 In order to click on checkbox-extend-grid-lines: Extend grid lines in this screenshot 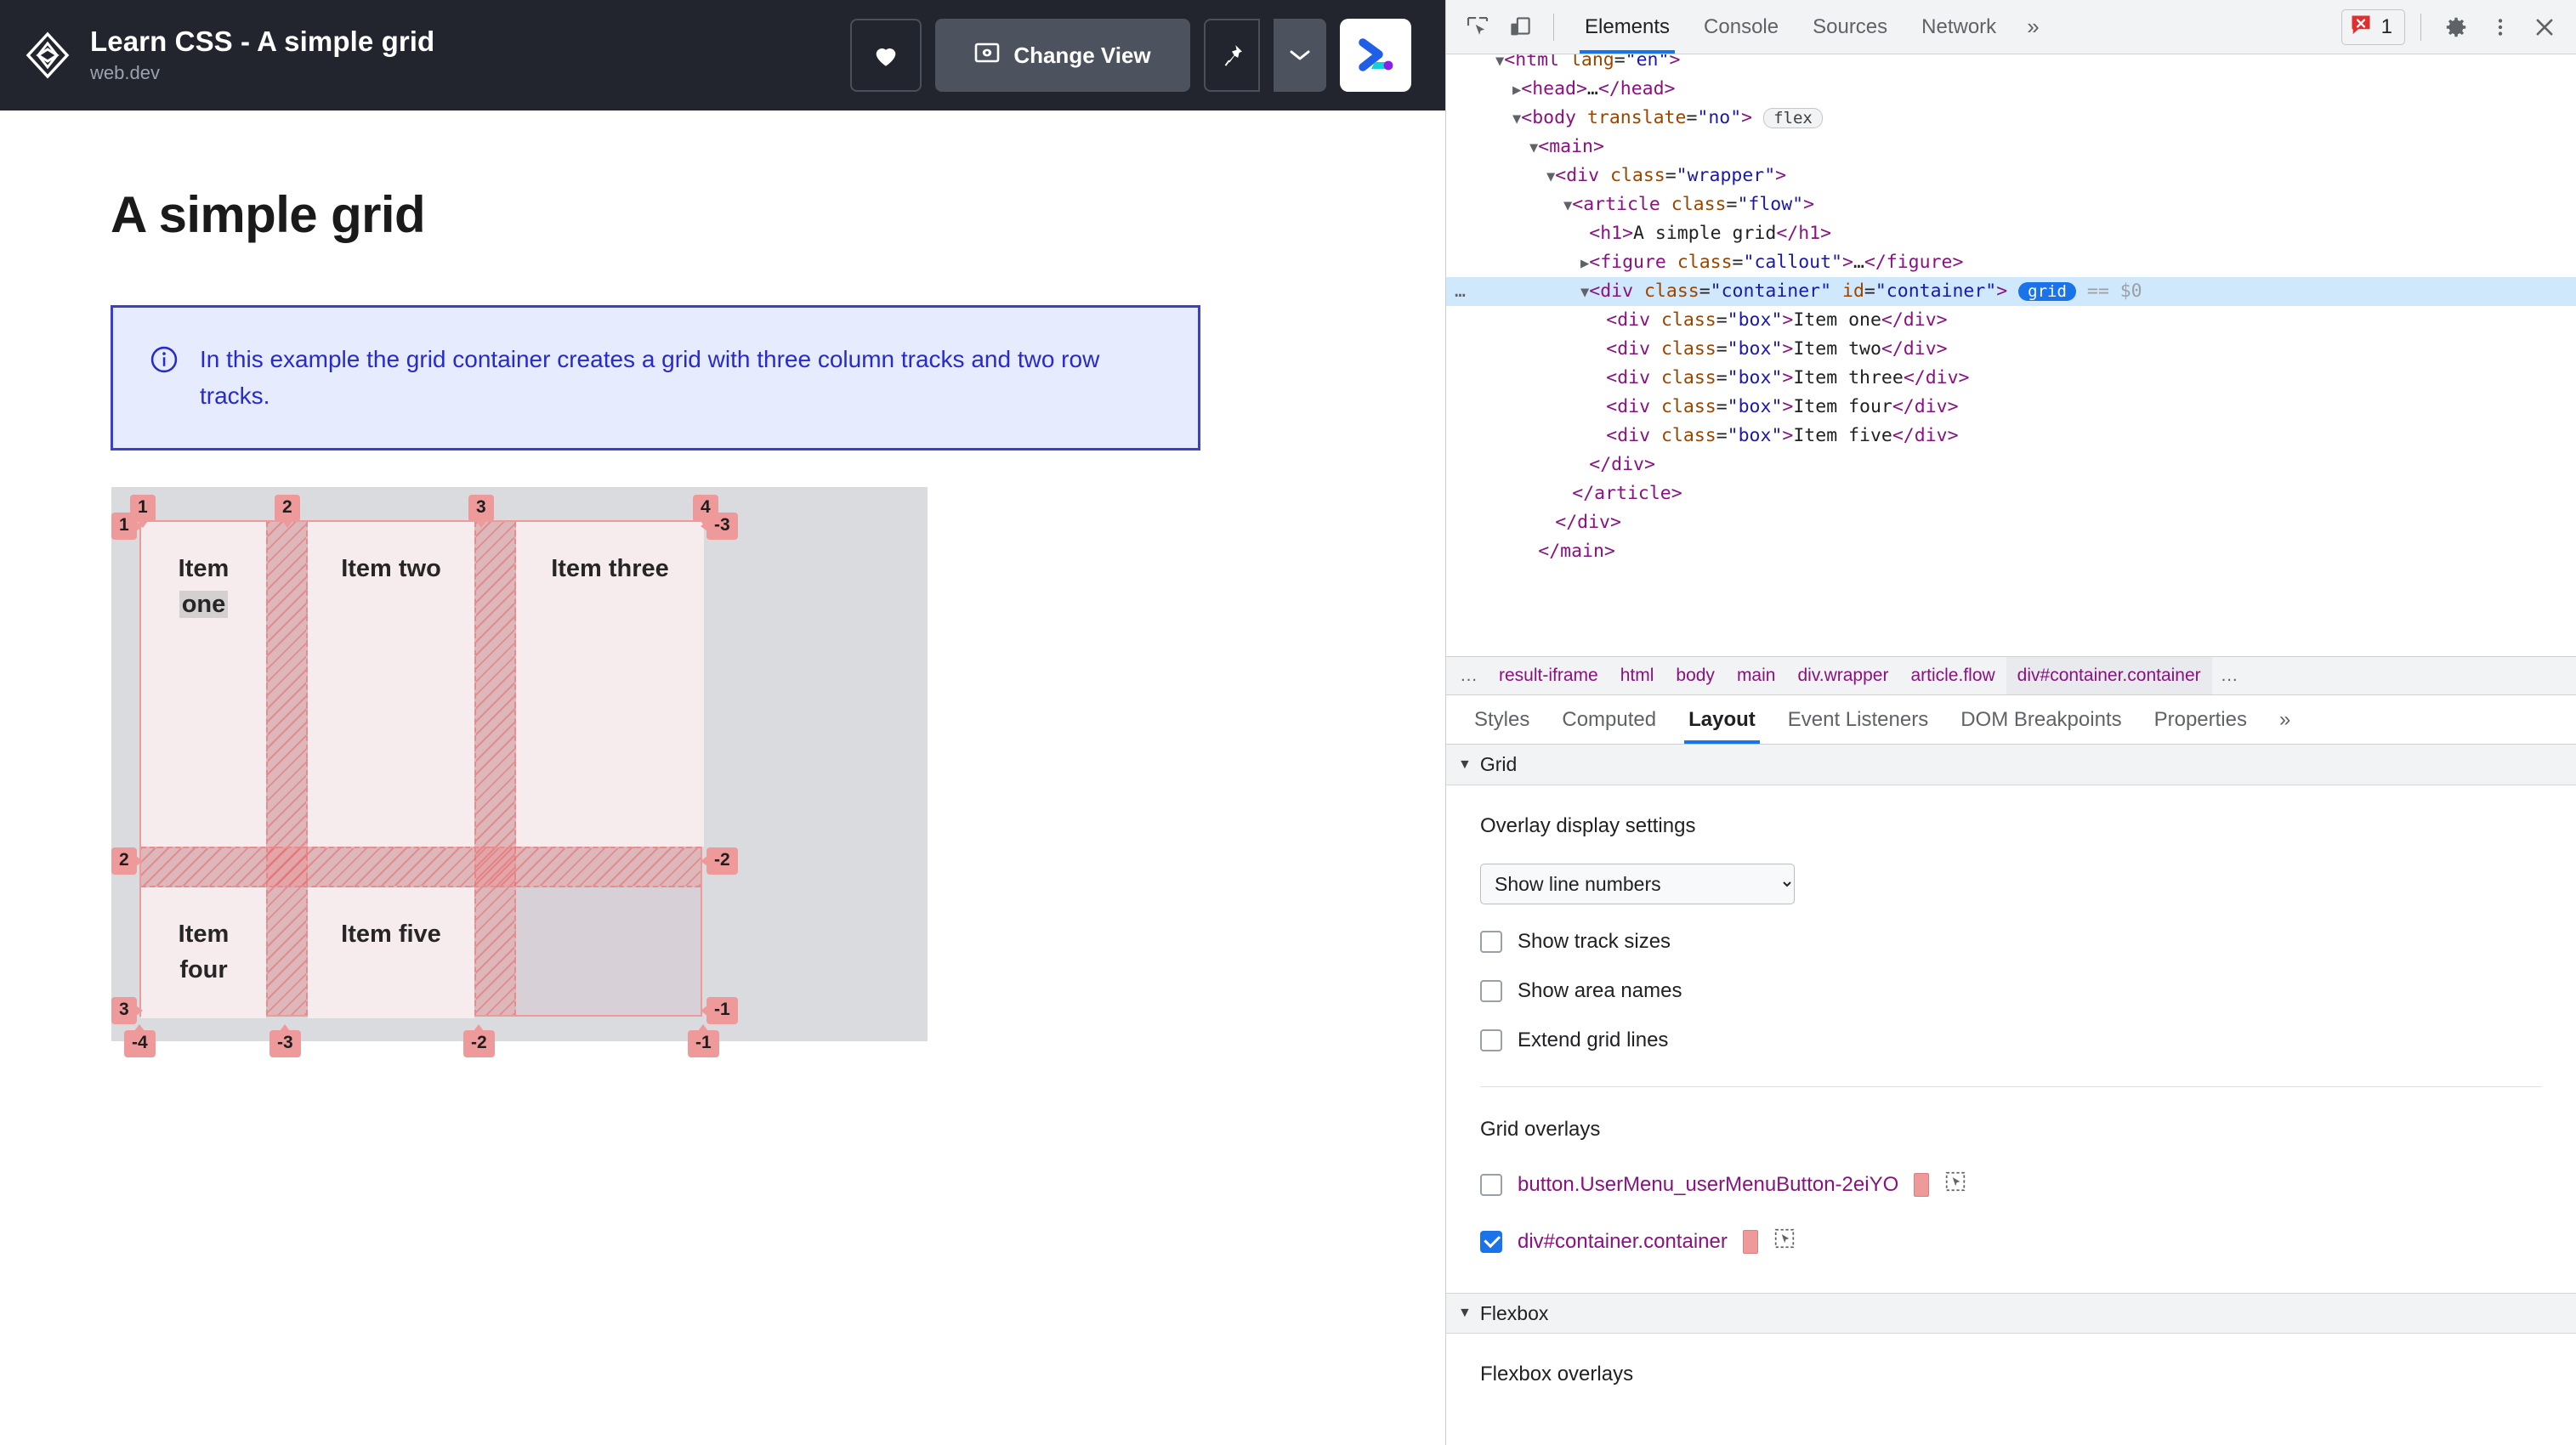, I will do `click(2011, 1040)`.